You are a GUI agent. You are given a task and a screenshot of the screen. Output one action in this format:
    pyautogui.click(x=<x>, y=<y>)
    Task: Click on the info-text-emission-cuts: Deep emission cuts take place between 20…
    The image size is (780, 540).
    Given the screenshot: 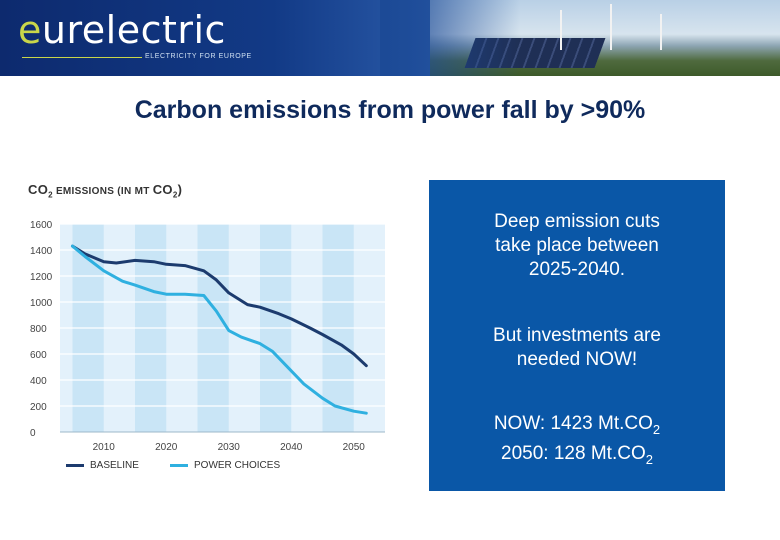 What is the action you would take?
    pyautogui.click(x=577, y=245)
    